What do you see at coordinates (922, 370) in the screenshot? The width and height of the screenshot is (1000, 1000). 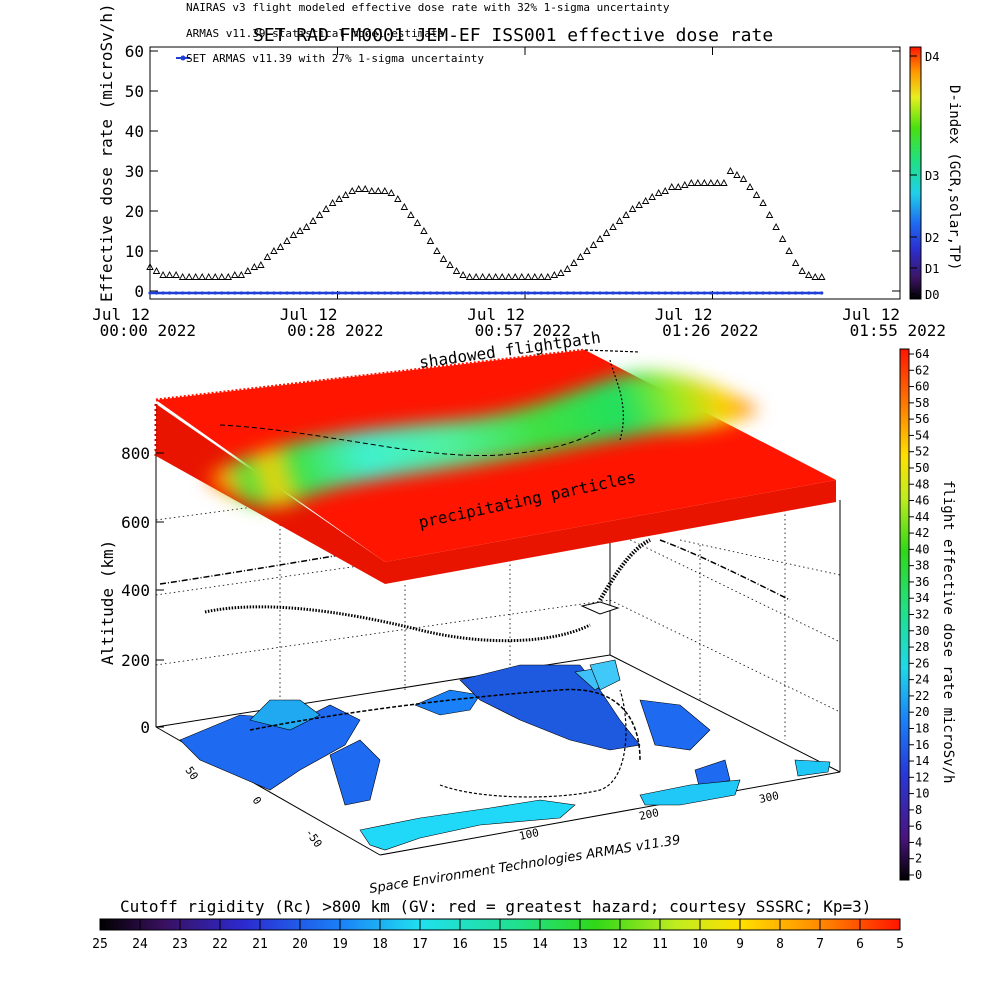 I see `dose-tick-label: 62` at bounding box center [922, 370].